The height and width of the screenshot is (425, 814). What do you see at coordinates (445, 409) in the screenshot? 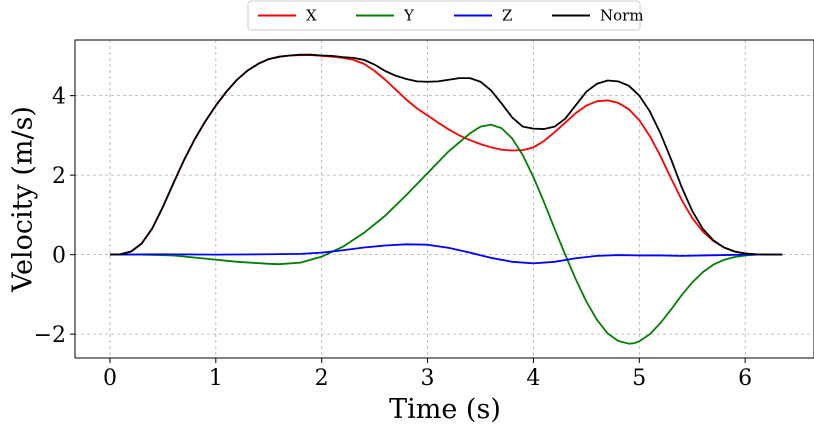
I see `x-axis-label: Time (s)` at bounding box center [445, 409].